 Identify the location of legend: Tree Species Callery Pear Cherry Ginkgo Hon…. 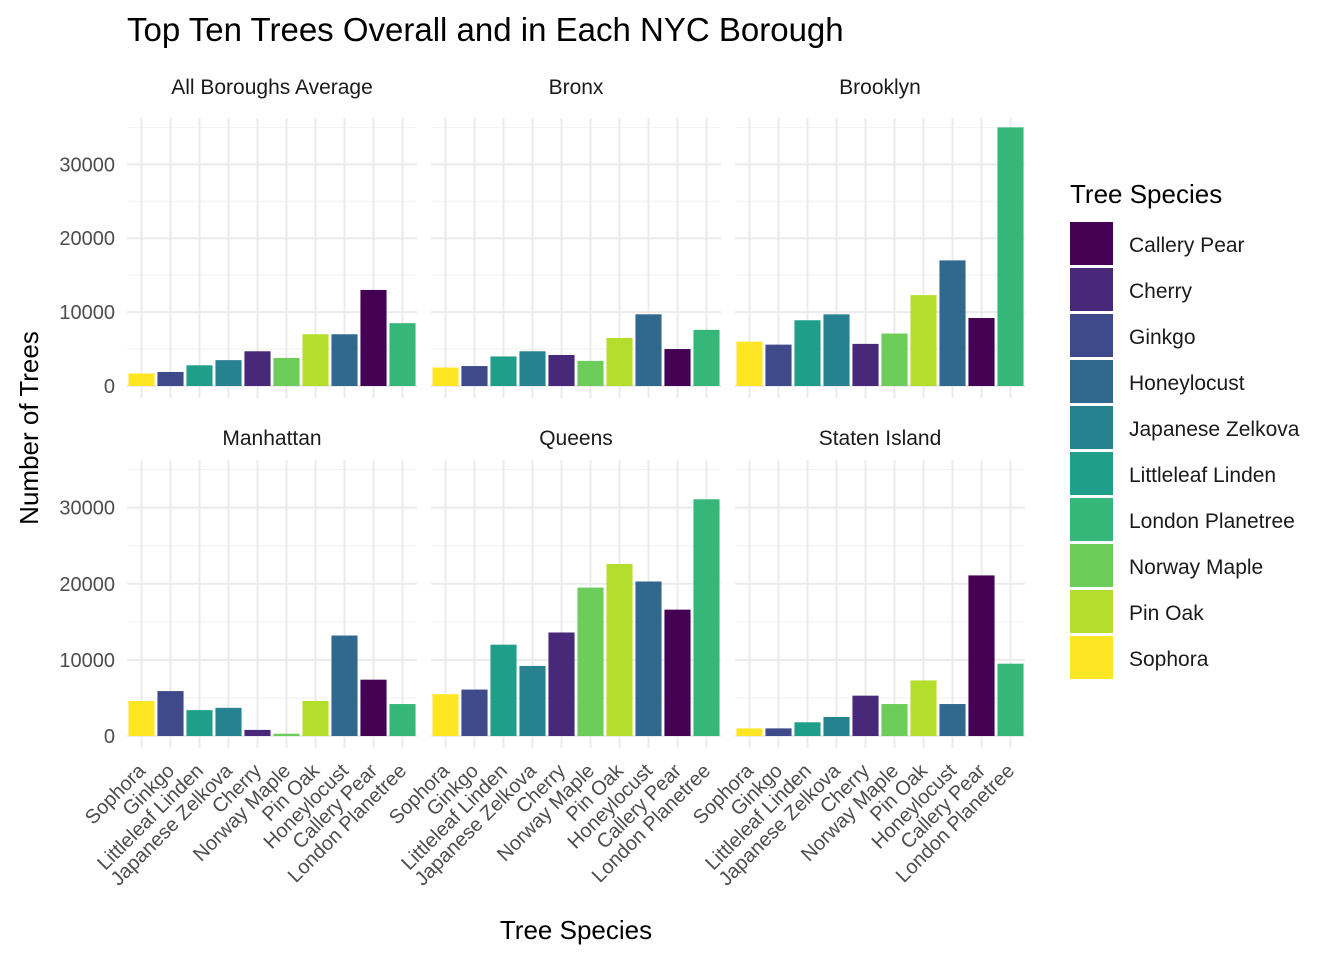
(1185, 429).